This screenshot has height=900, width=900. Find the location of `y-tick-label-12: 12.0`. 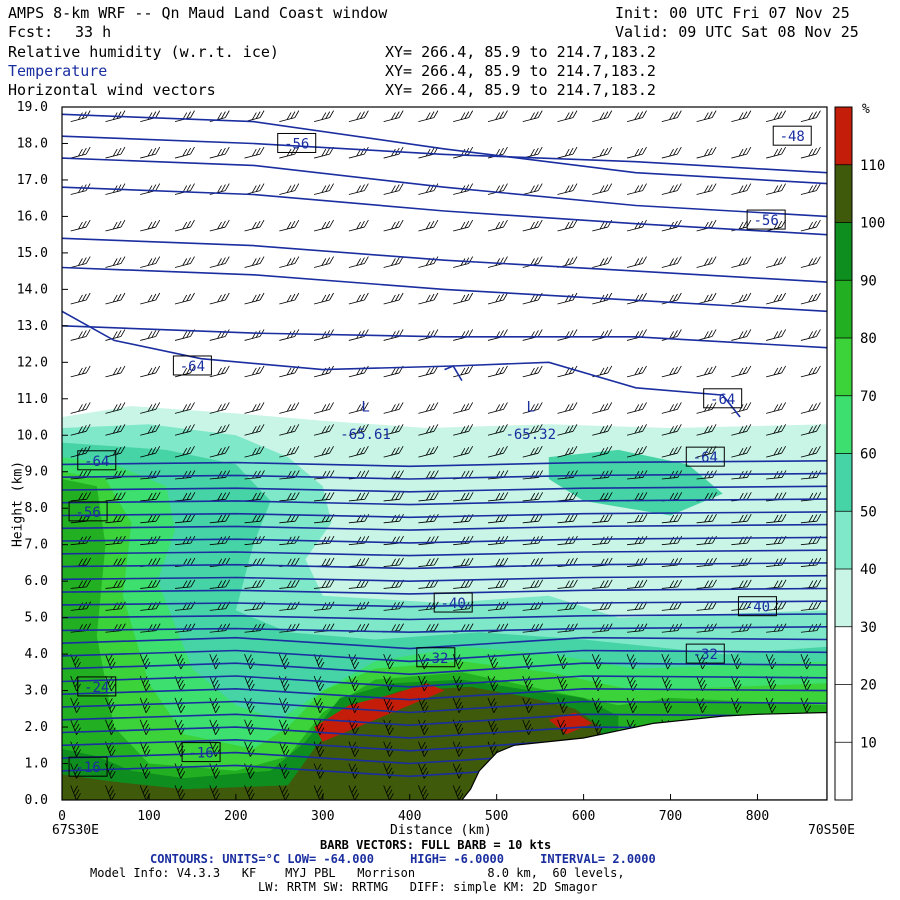

y-tick-label-12: 12.0 is located at coordinates (32, 362).